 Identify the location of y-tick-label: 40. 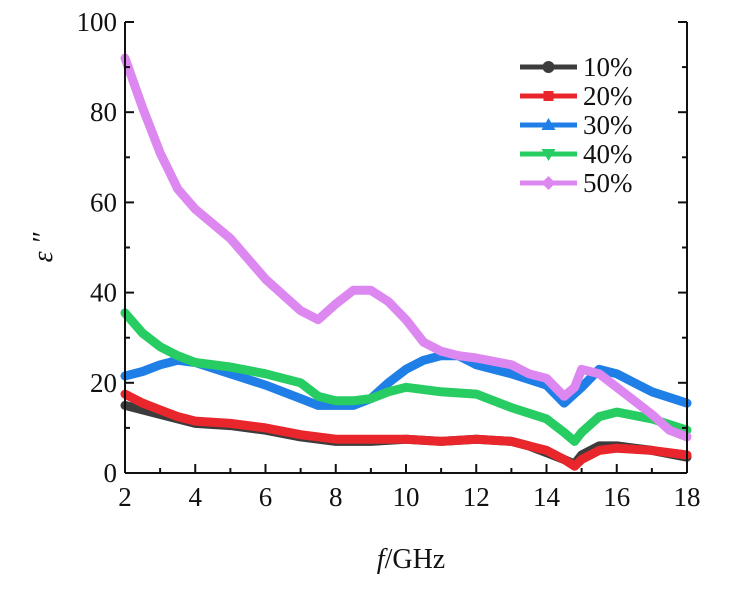
(103, 293).